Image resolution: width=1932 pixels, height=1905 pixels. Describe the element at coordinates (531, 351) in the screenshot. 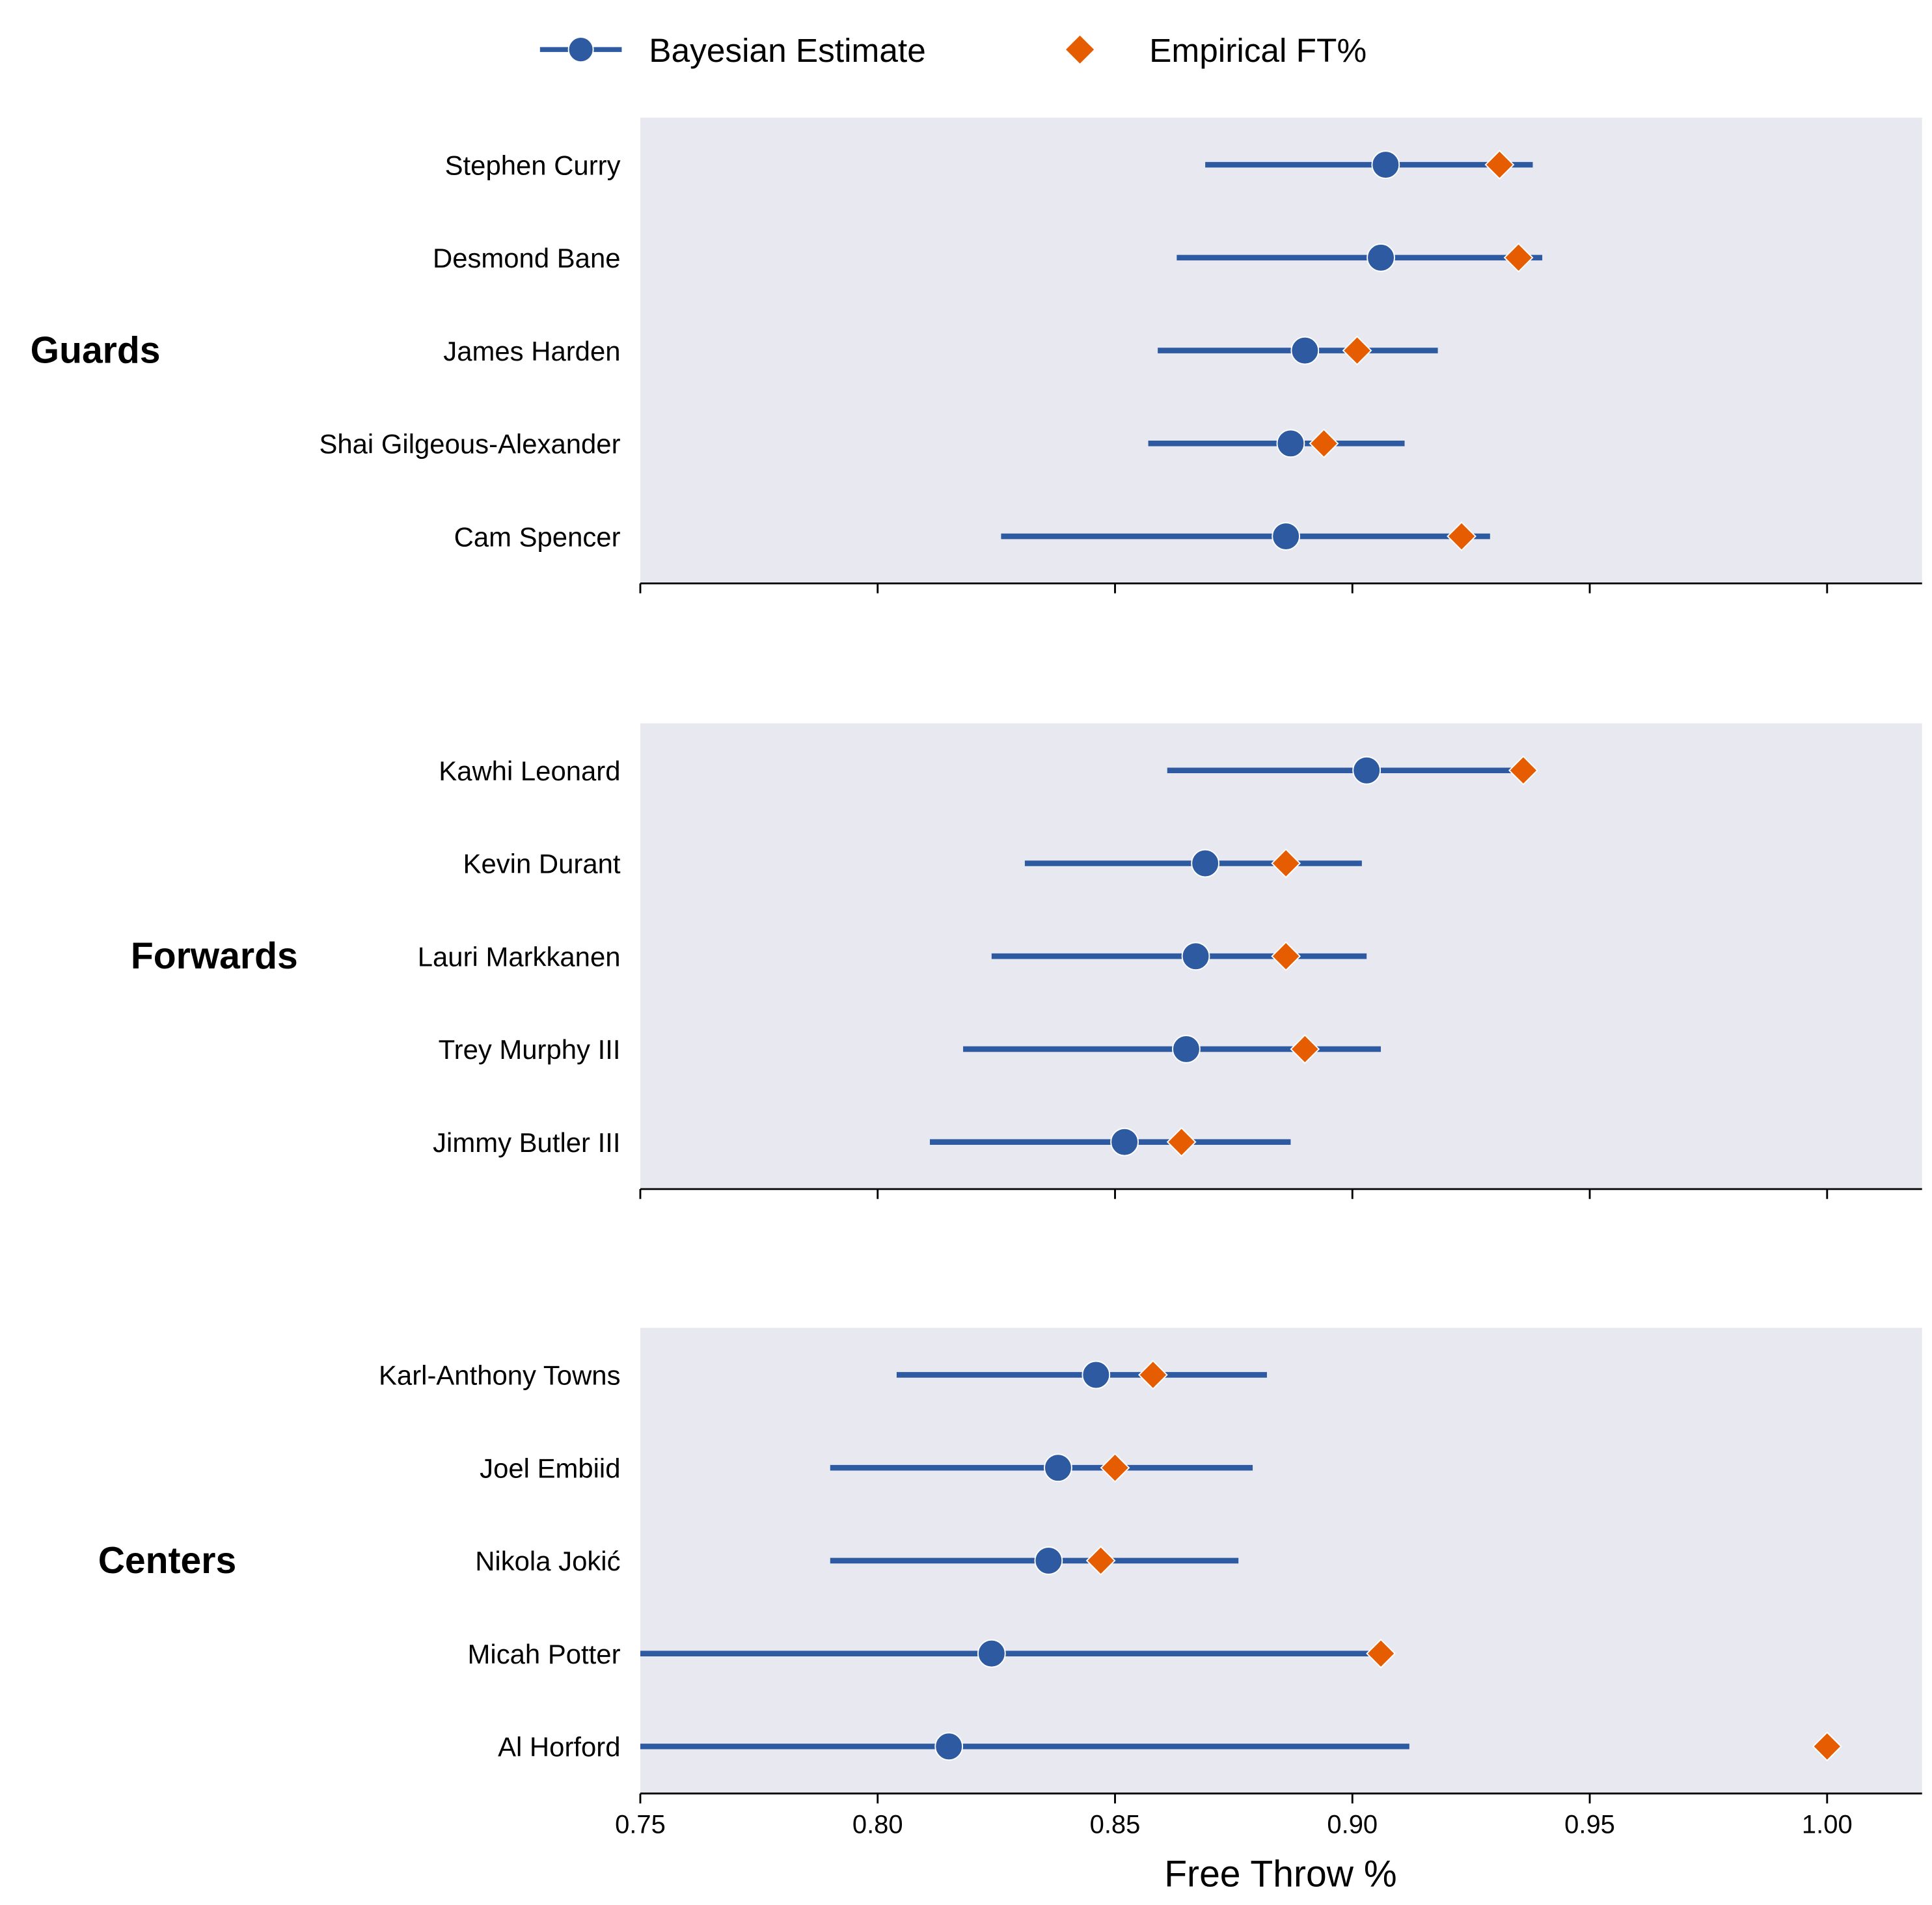

I see `player-label: James Harden` at that location.